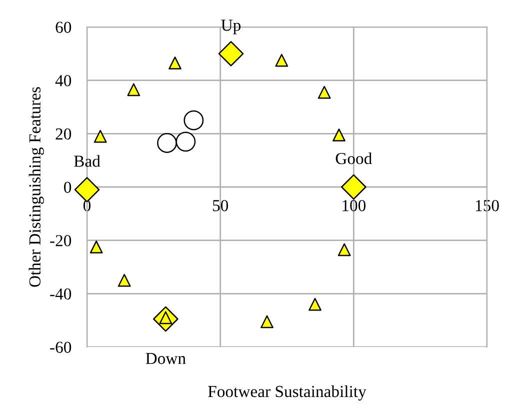  Describe the element at coordinates (231, 27) in the screenshot. I see `annotation: Up` at that location.